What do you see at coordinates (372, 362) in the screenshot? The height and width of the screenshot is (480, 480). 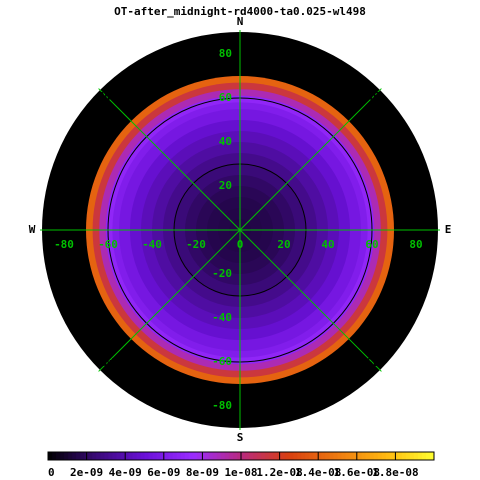 I see `direction-label: SE` at bounding box center [372, 362].